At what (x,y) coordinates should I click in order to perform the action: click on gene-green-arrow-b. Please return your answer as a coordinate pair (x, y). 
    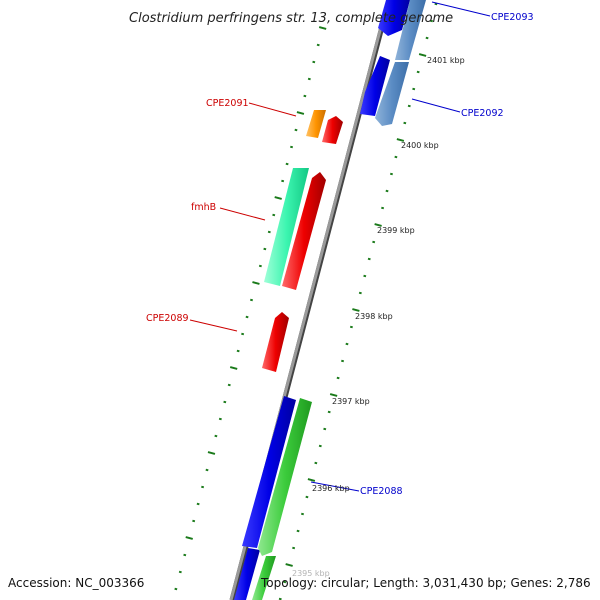
    Looking at the image, I should click on (264, 578).